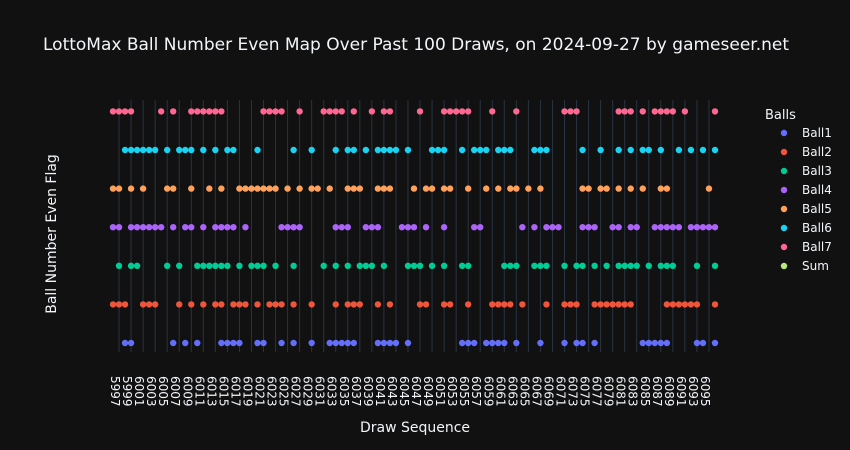 The width and height of the screenshot is (850, 450). I want to click on legend-label: Ball1, so click(817, 133).